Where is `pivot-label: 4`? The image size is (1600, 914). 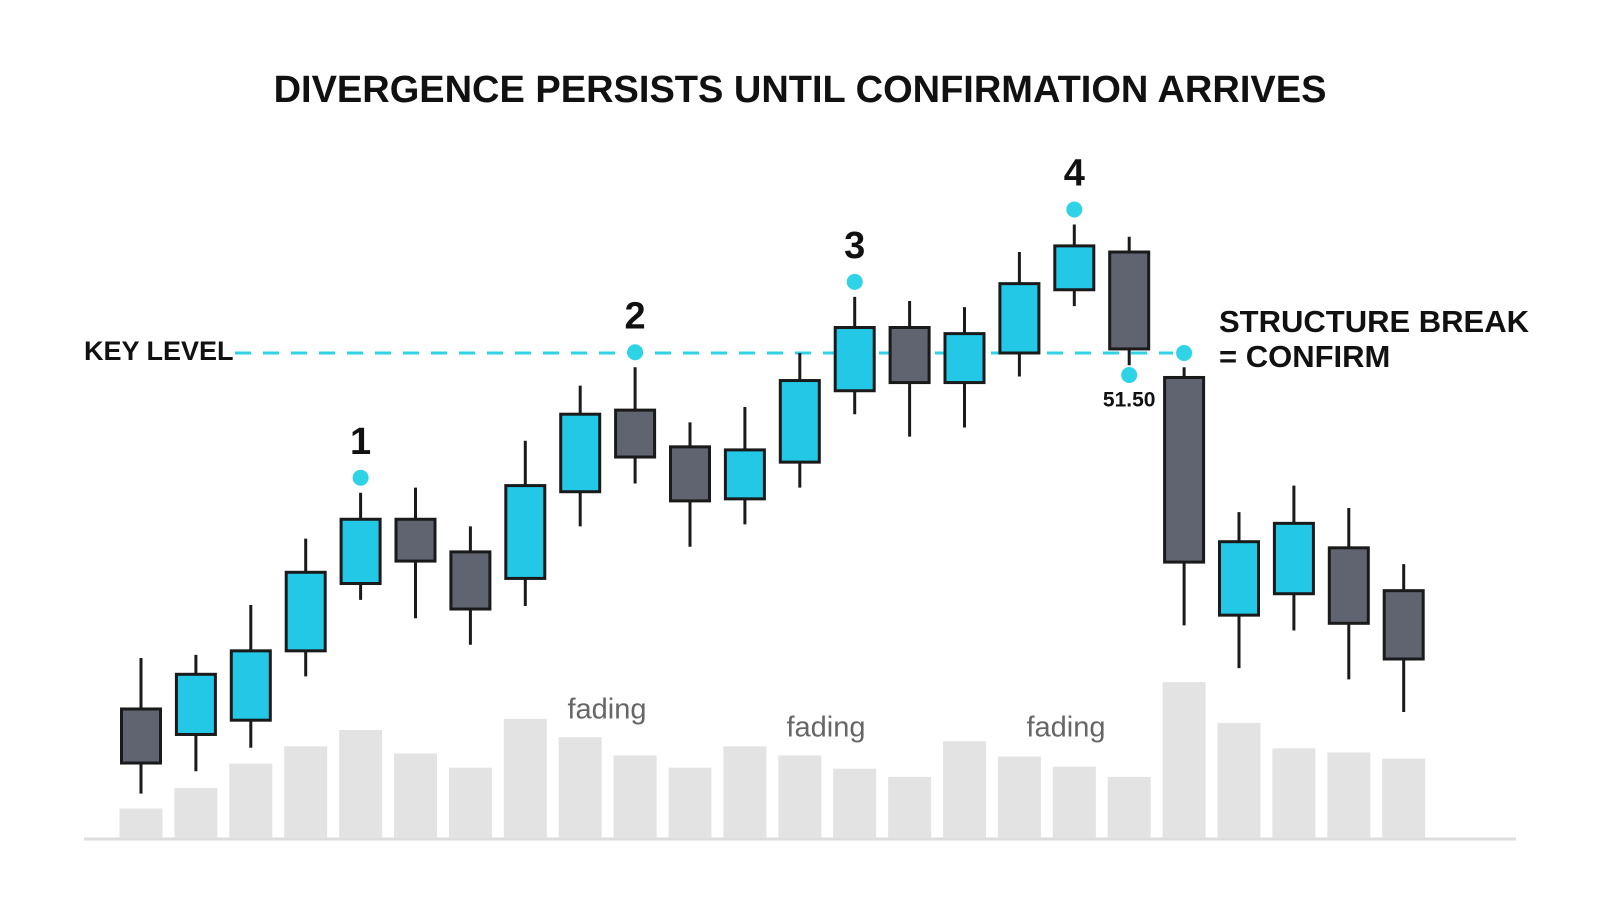 pivot-label: 4 is located at coordinates (1074, 174).